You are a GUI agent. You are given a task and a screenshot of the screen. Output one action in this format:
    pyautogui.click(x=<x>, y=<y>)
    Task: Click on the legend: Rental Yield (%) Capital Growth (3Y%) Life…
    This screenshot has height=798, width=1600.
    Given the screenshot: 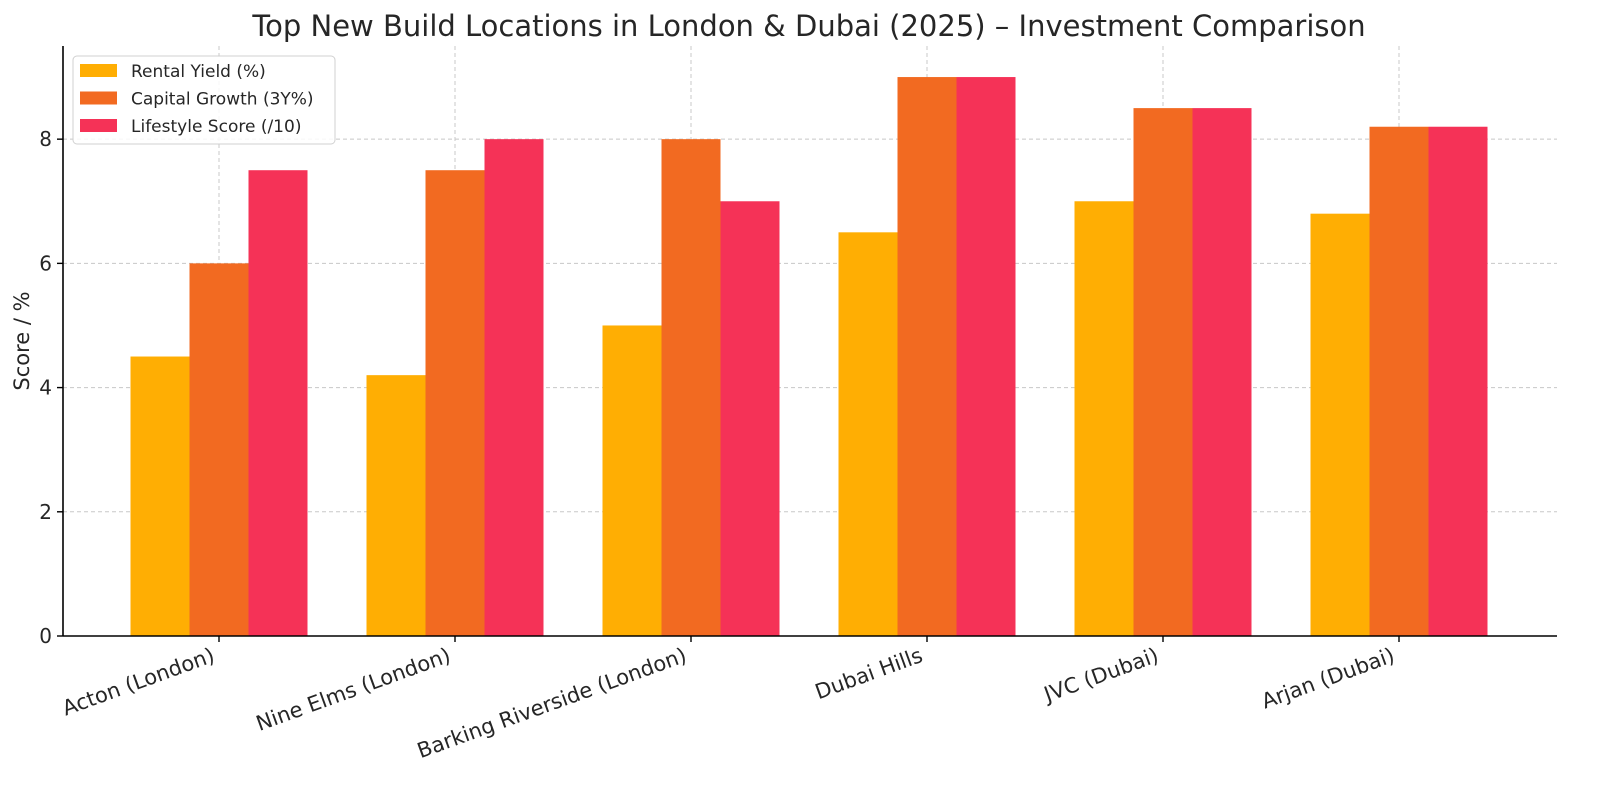 What is the action you would take?
    pyautogui.click(x=204, y=100)
    